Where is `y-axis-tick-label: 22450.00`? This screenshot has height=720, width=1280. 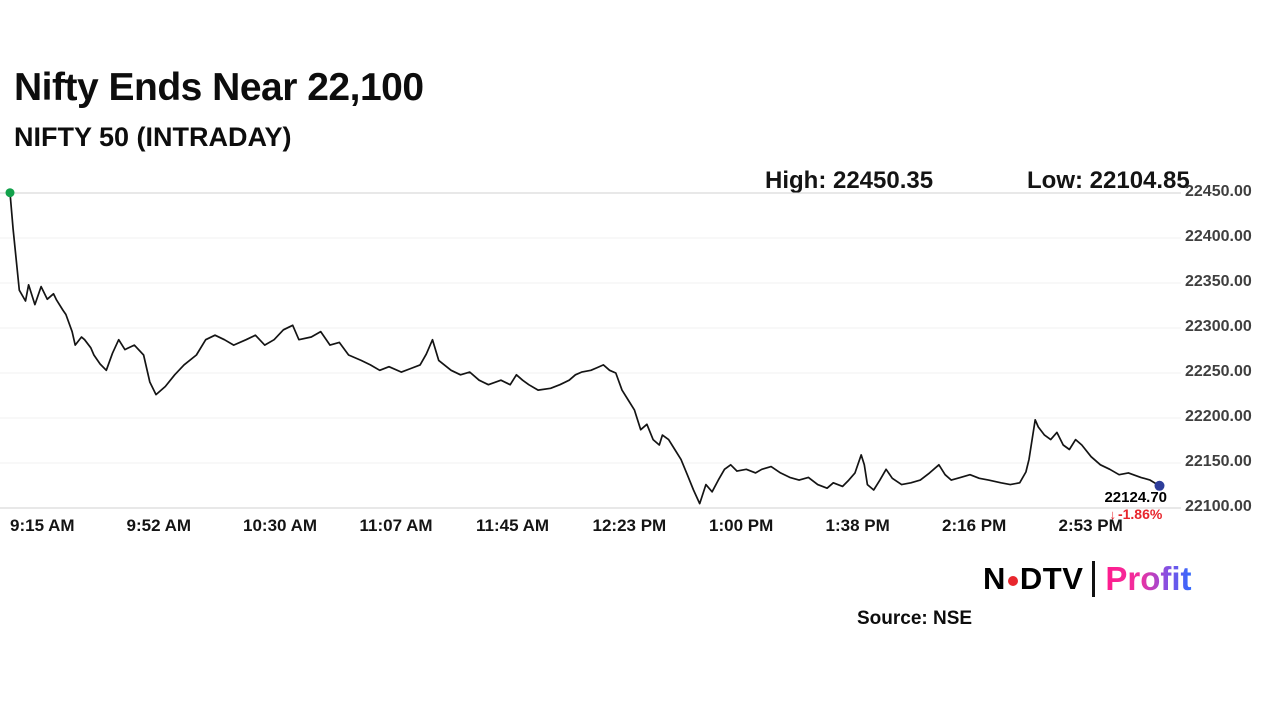 y-axis-tick-label: 22450.00 is located at coordinates (1218, 191).